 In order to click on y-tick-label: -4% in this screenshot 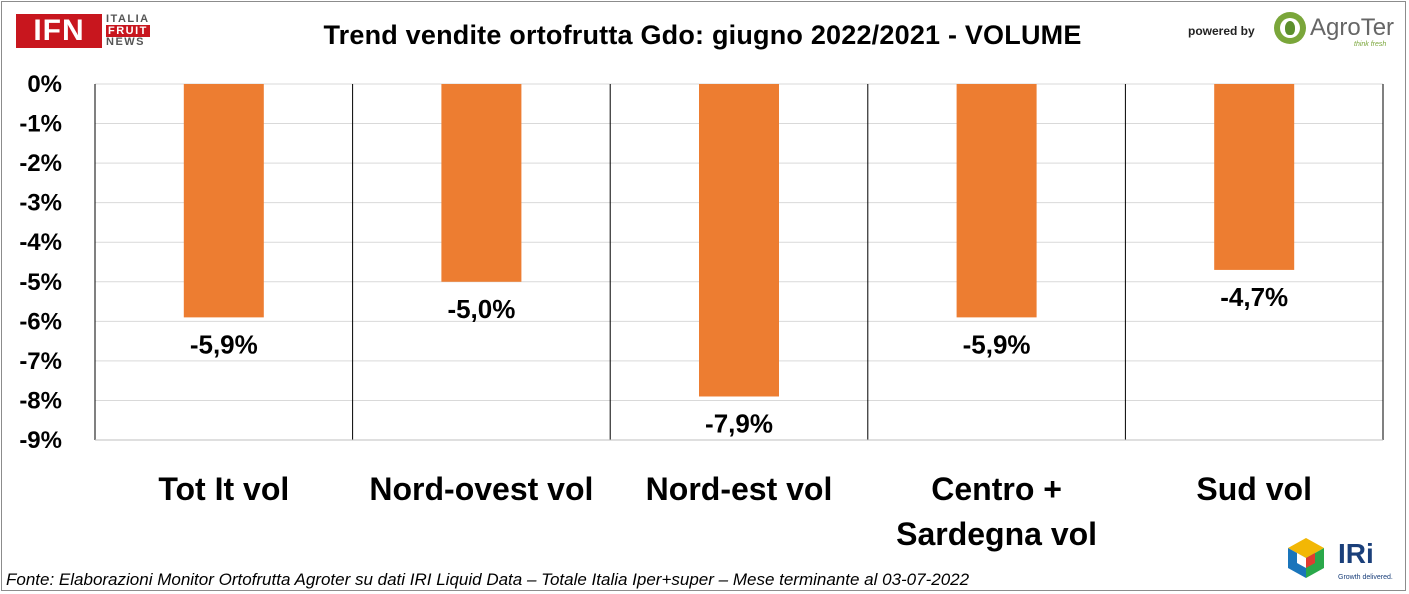, I will do `click(40, 242)`.